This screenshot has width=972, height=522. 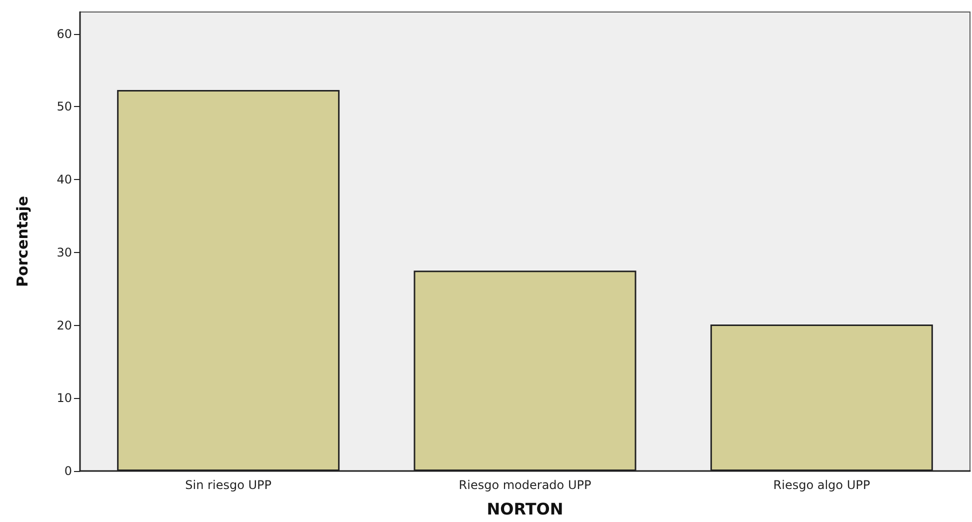 What do you see at coordinates (525, 485) in the screenshot?
I see `x-tick-label: Riesgo moderado UPP` at bounding box center [525, 485].